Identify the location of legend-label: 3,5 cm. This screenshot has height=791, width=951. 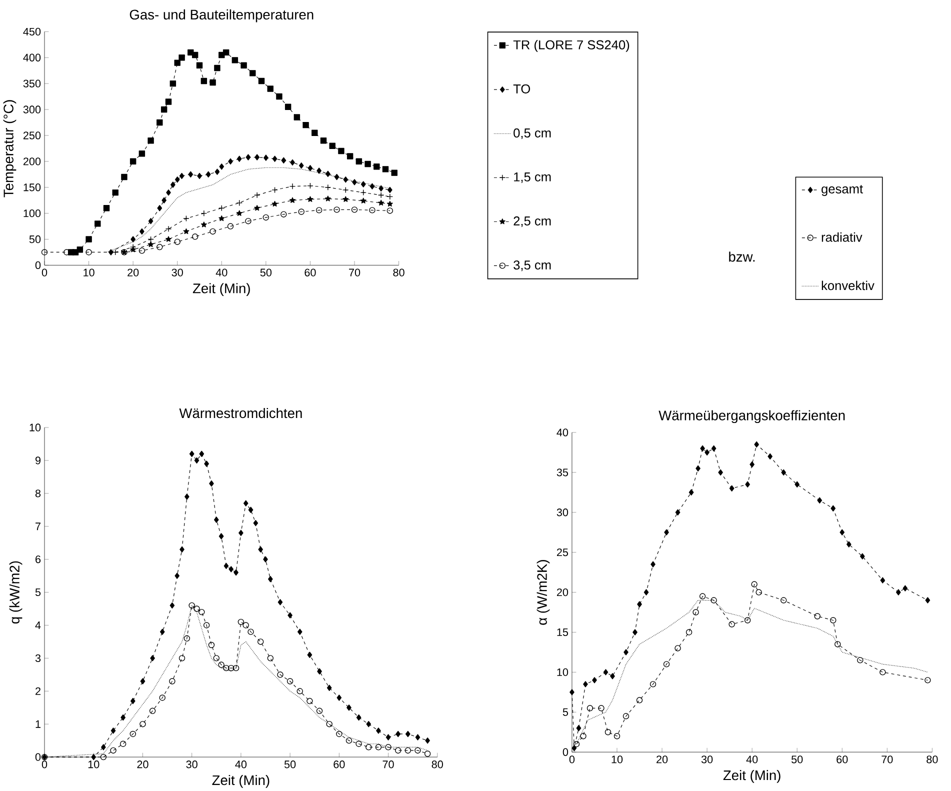
(532, 265).